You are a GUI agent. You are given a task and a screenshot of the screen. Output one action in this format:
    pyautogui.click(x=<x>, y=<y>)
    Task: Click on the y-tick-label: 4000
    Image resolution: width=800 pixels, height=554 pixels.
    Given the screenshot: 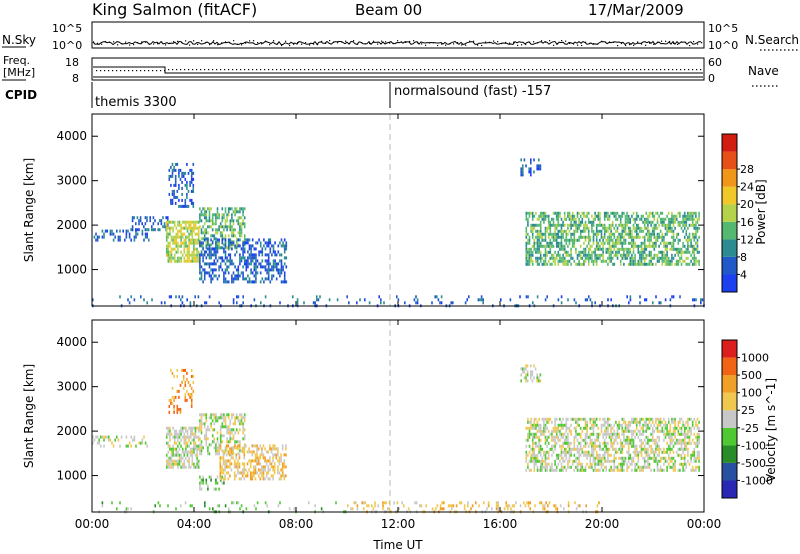 What is the action you would take?
    pyautogui.click(x=71, y=342)
    